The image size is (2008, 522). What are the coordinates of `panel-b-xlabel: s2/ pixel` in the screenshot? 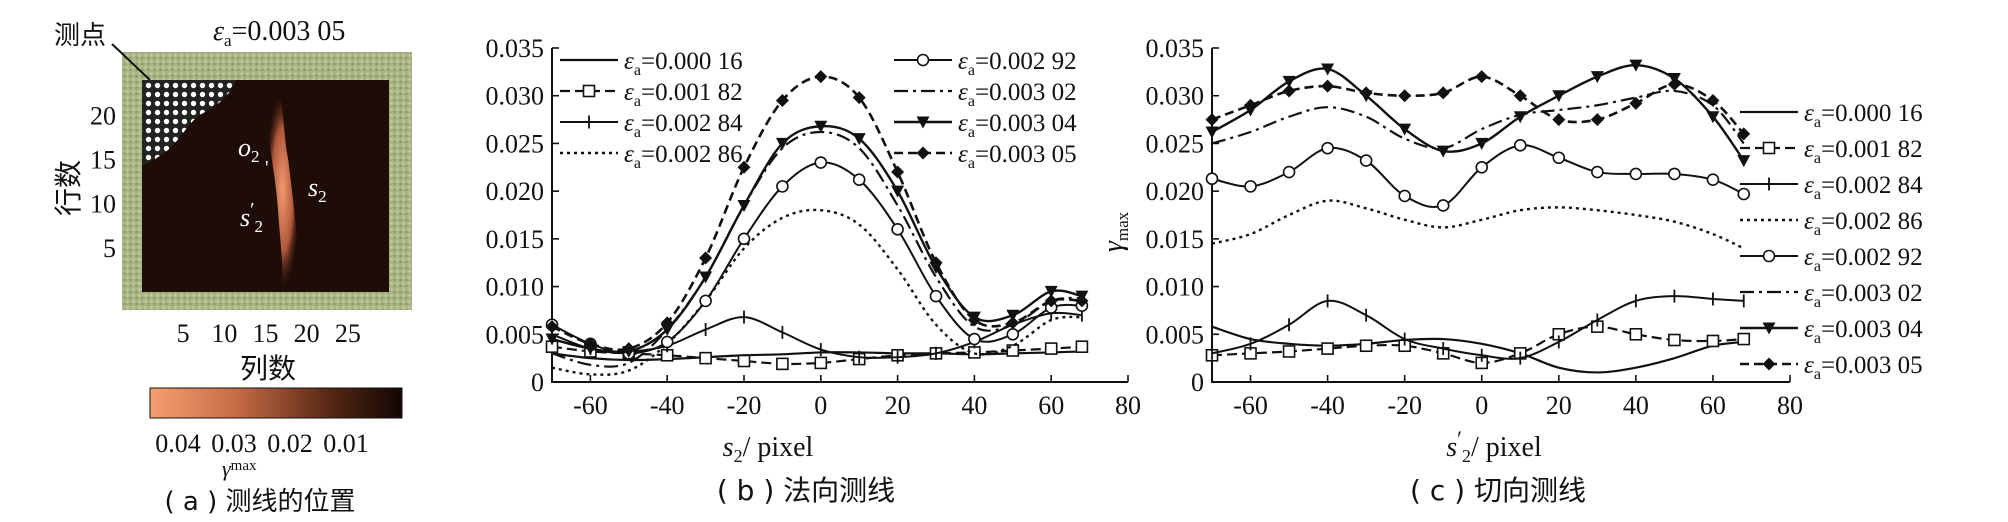 It's located at (768, 449).